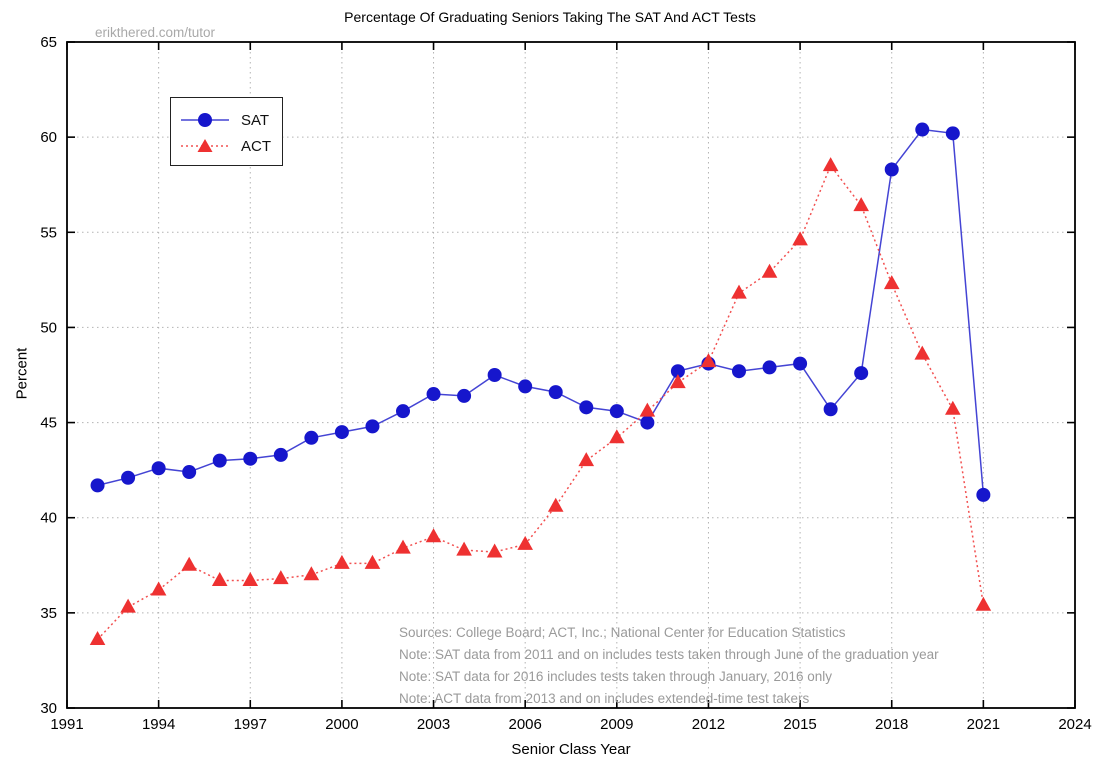 The width and height of the screenshot is (1100, 765). I want to click on y-axis-label: Percent, so click(22, 373).